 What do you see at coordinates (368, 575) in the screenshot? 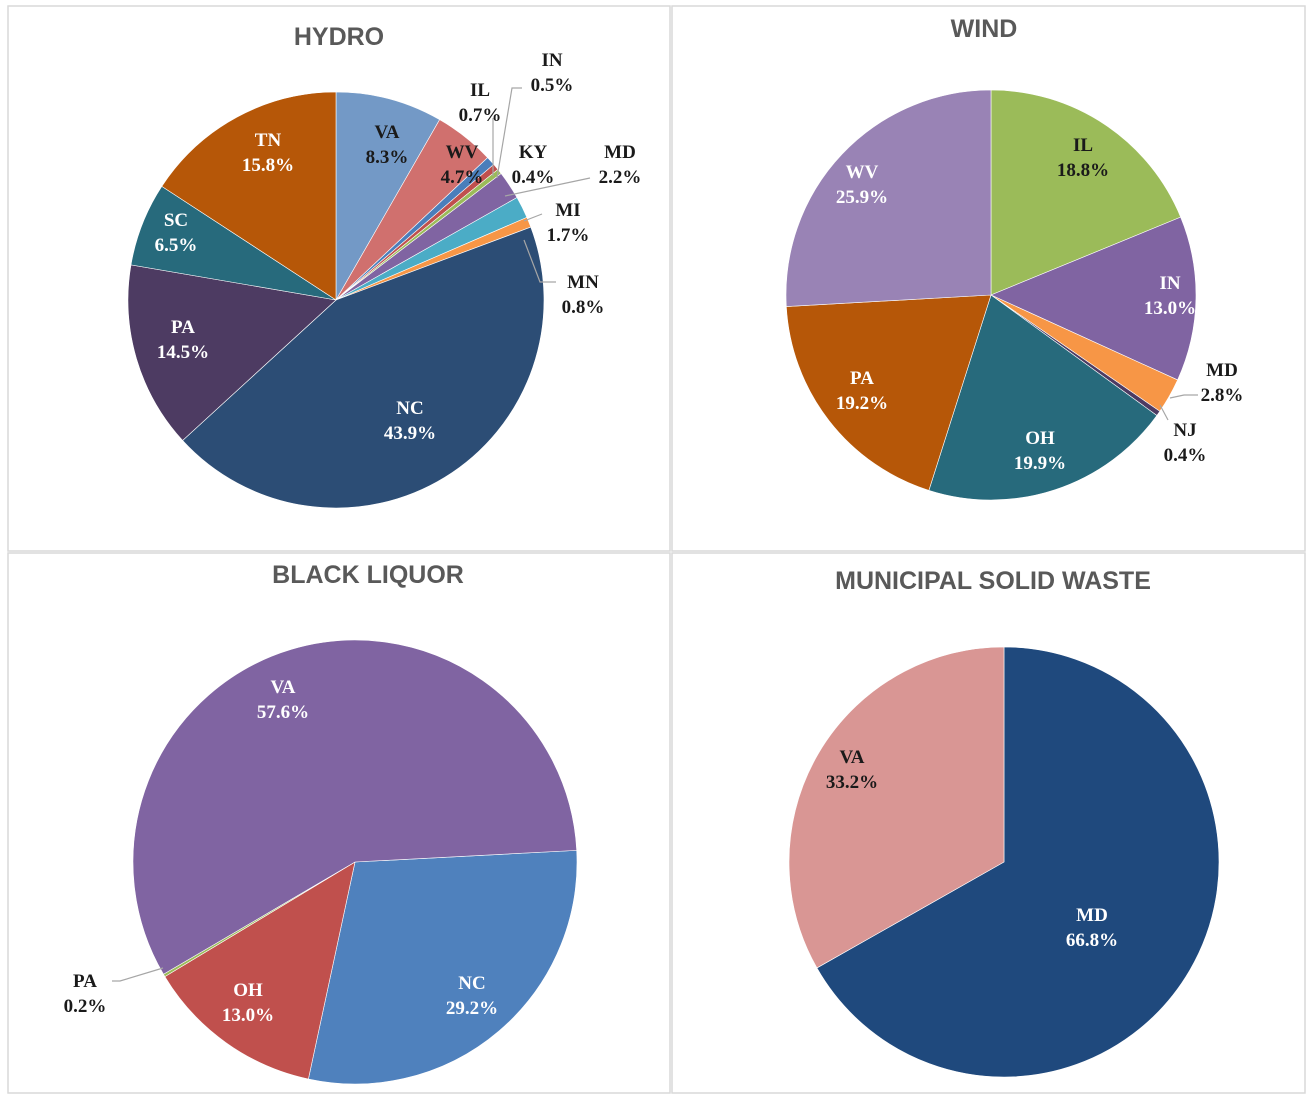
I see `chart-title: BLACK LIQUOR` at bounding box center [368, 575].